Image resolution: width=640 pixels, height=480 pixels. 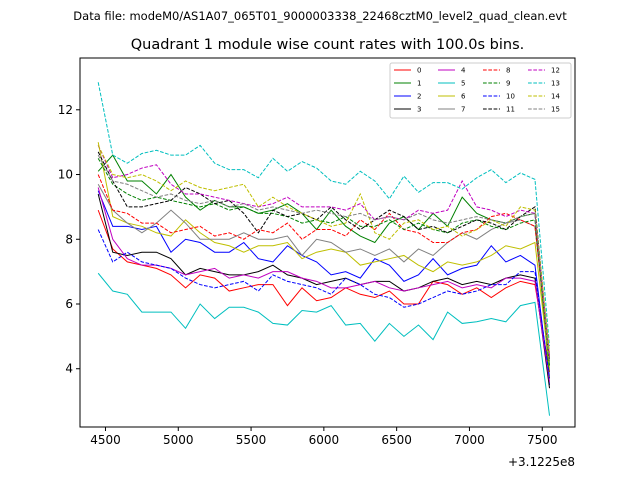 What do you see at coordinates (508, 71) in the screenshot?
I see `legend-label-8: 8` at bounding box center [508, 71].